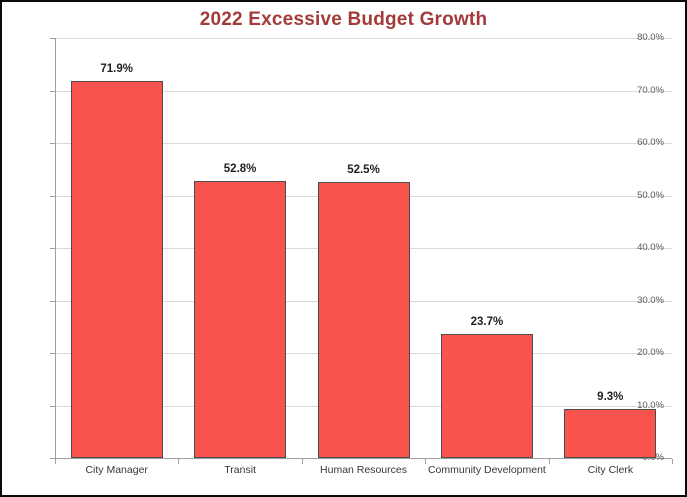 This screenshot has width=687, height=497. What do you see at coordinates (486, 470) in the screenshot?
I see `x-axis-category-label: Community Development` at bounding box center [486, 470].